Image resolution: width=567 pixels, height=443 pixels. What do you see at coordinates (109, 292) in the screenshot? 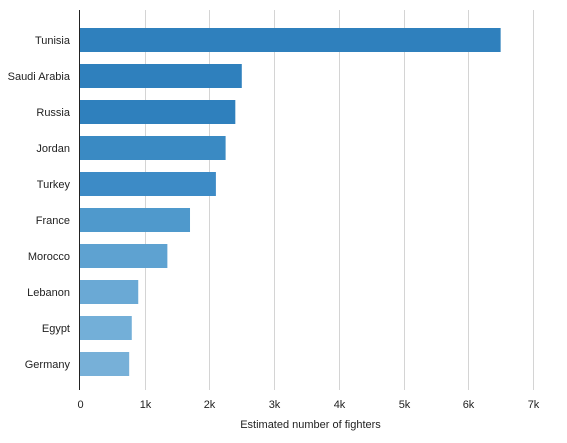
I see `bar-lebanon` at bounding box center [109, 292].